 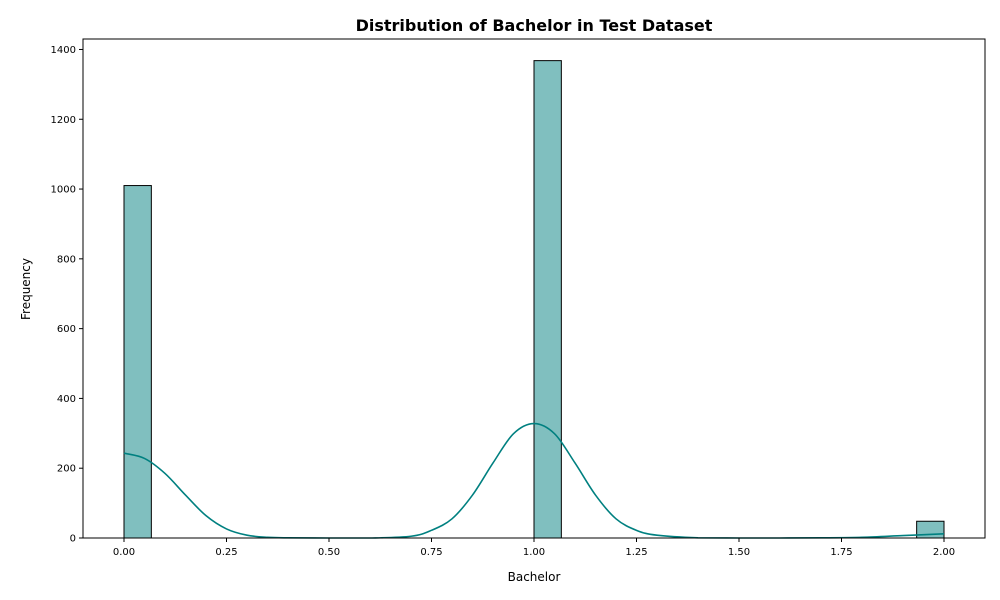 What do you see at coordinates (431, 552) in the screenshot?
I see `x-tick-label: 0.75` at bounding box center [431, 552].